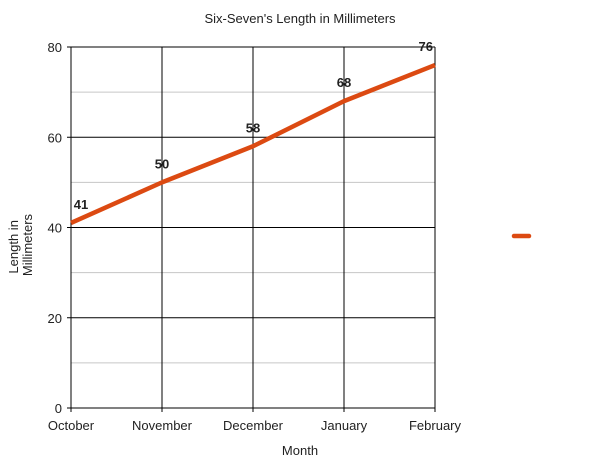 The height and width of the screenshot is (463, 600). What do you see at coordinates (162, 425) in the screenshot?
I see `x-tick-label: November` at bounding box center [162, 425].